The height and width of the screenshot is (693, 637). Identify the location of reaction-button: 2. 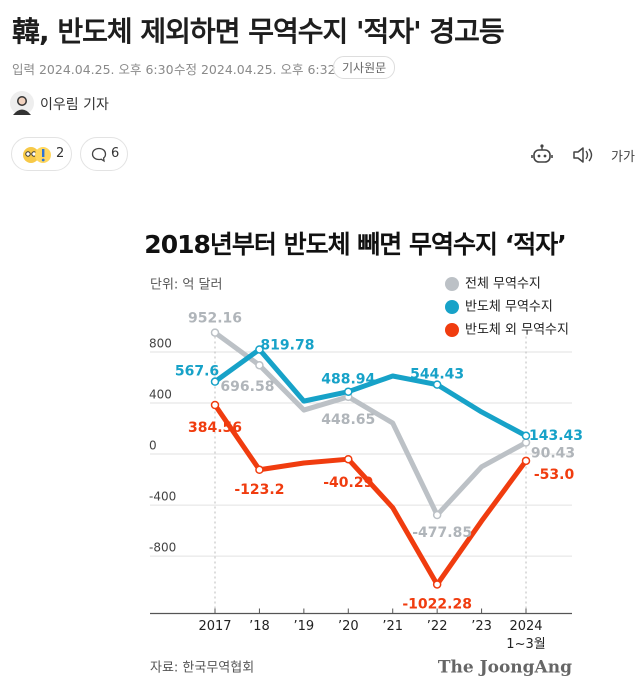
(41, 154).